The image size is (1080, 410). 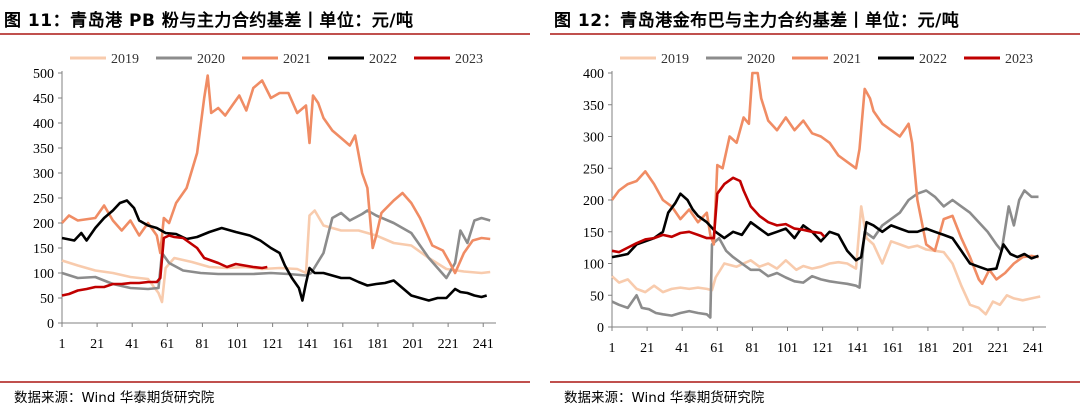 I want to click on chart-title: 图 11：青岛港 PB 粉与主力合约基差丨单位：元/吨, so click(x=209, y=21).